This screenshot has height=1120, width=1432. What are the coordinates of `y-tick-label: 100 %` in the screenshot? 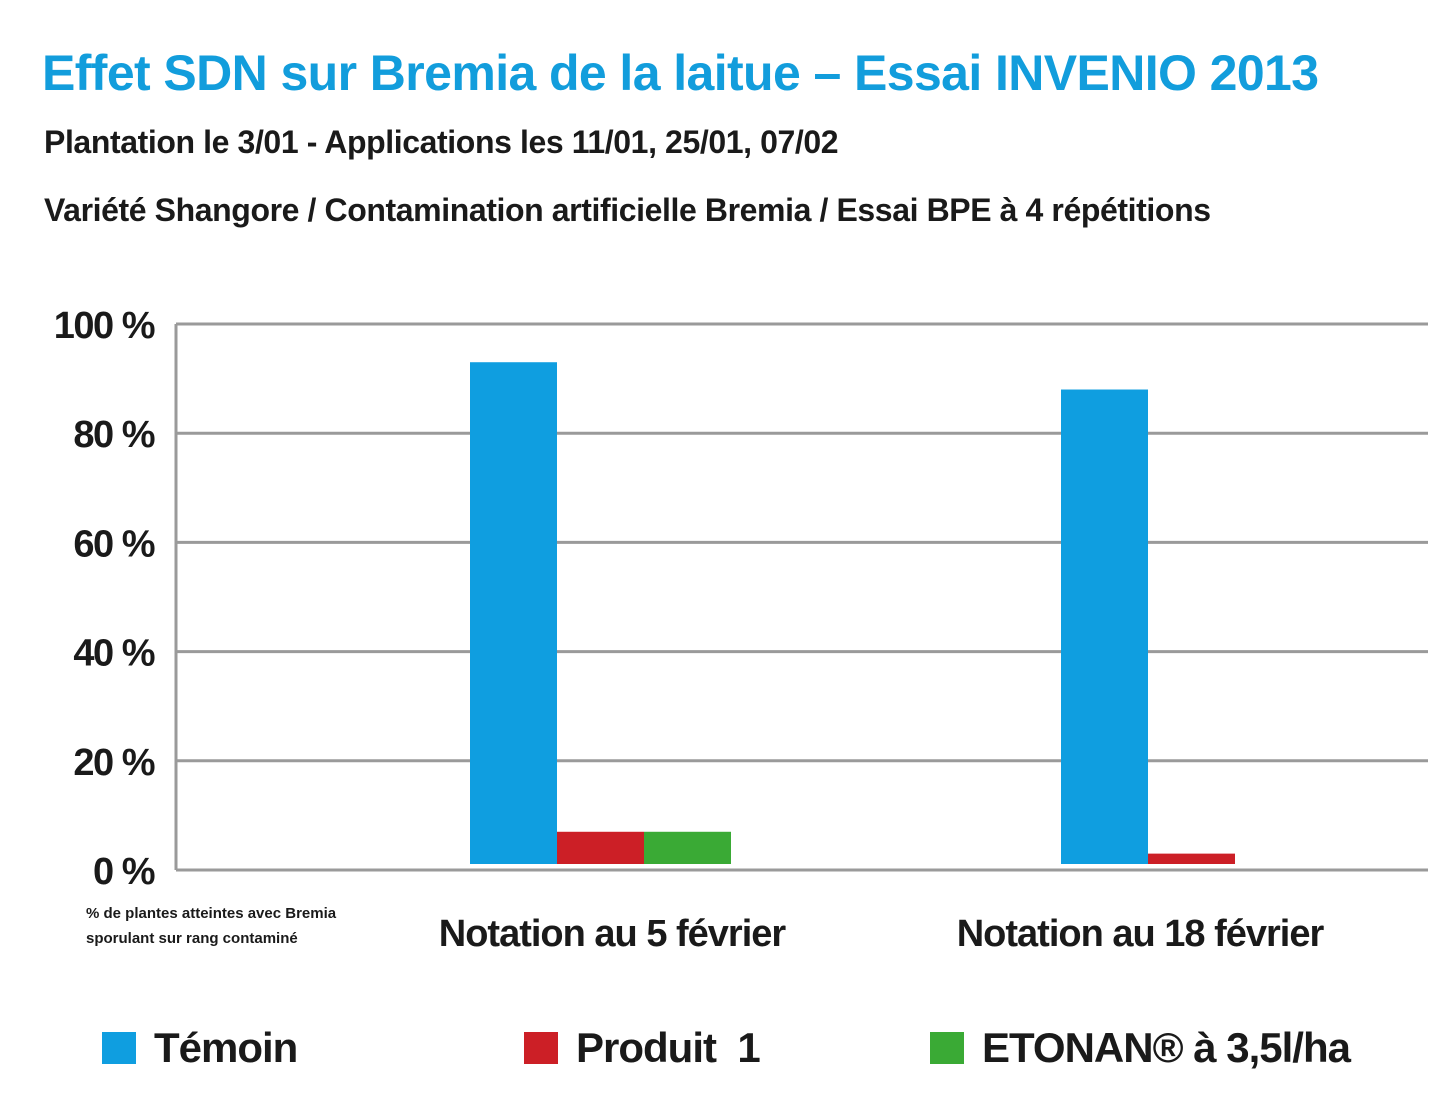 It's located at (104, 326).